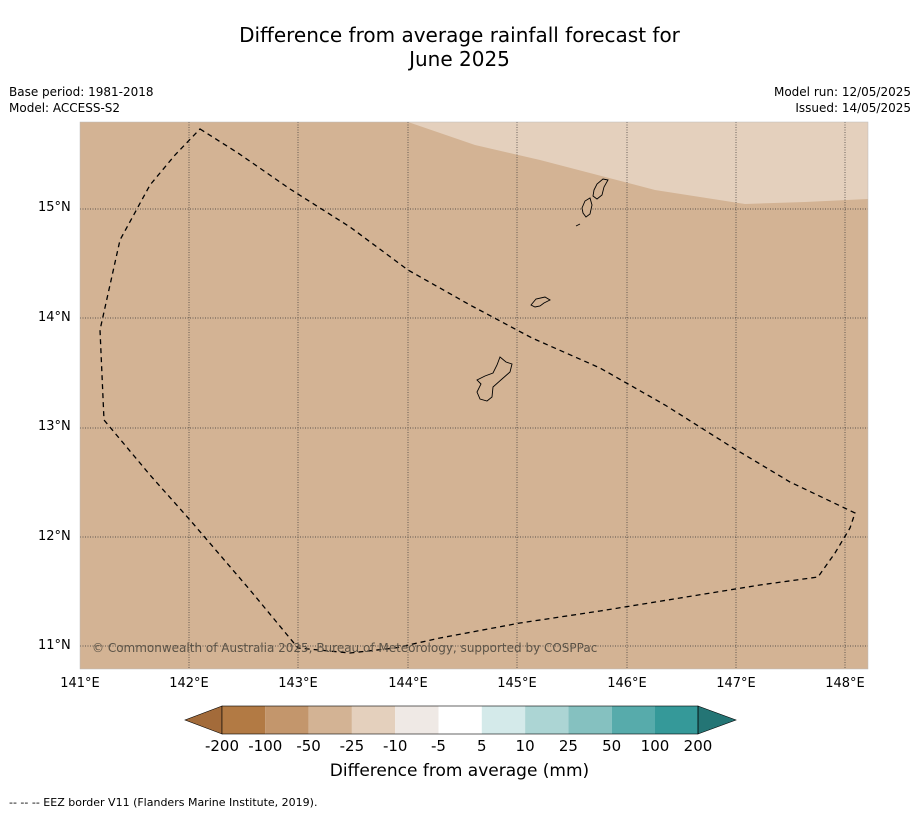 The height and width of the screenshot is (816, 919). Describe the element at coordinates (587, 207) in the screenshot. I see `island-tinian` at that location.